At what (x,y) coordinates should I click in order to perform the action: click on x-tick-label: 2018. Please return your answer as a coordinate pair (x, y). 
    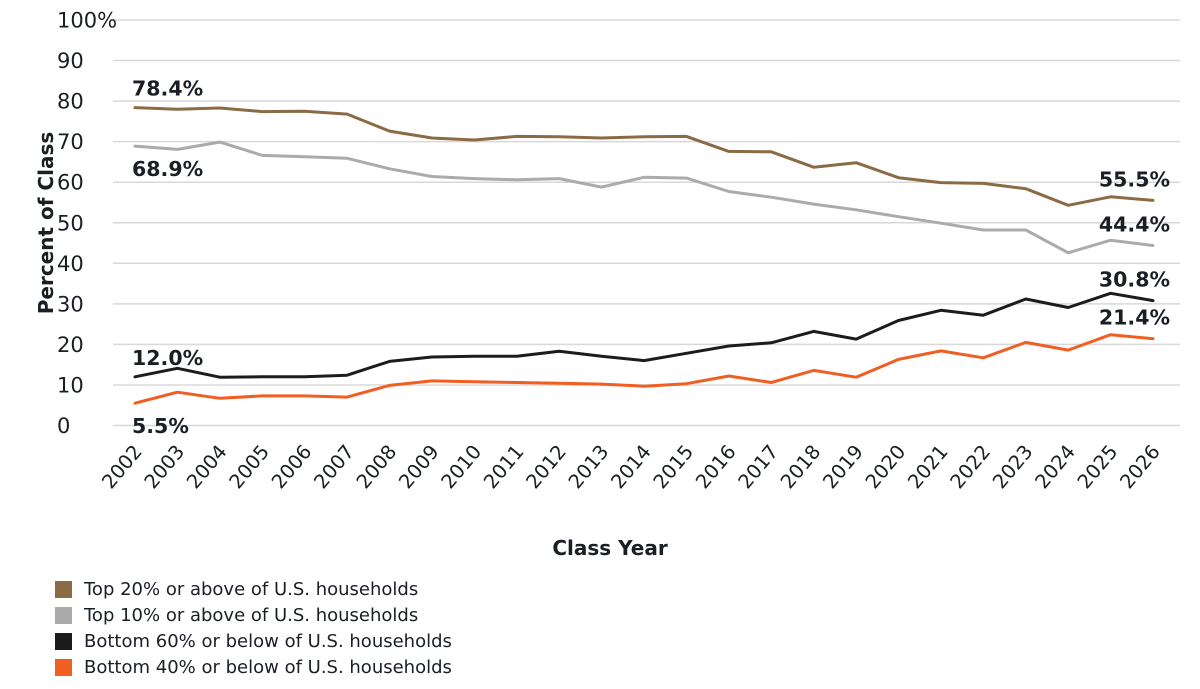
    Looking at the image, I should click on (801, 466).